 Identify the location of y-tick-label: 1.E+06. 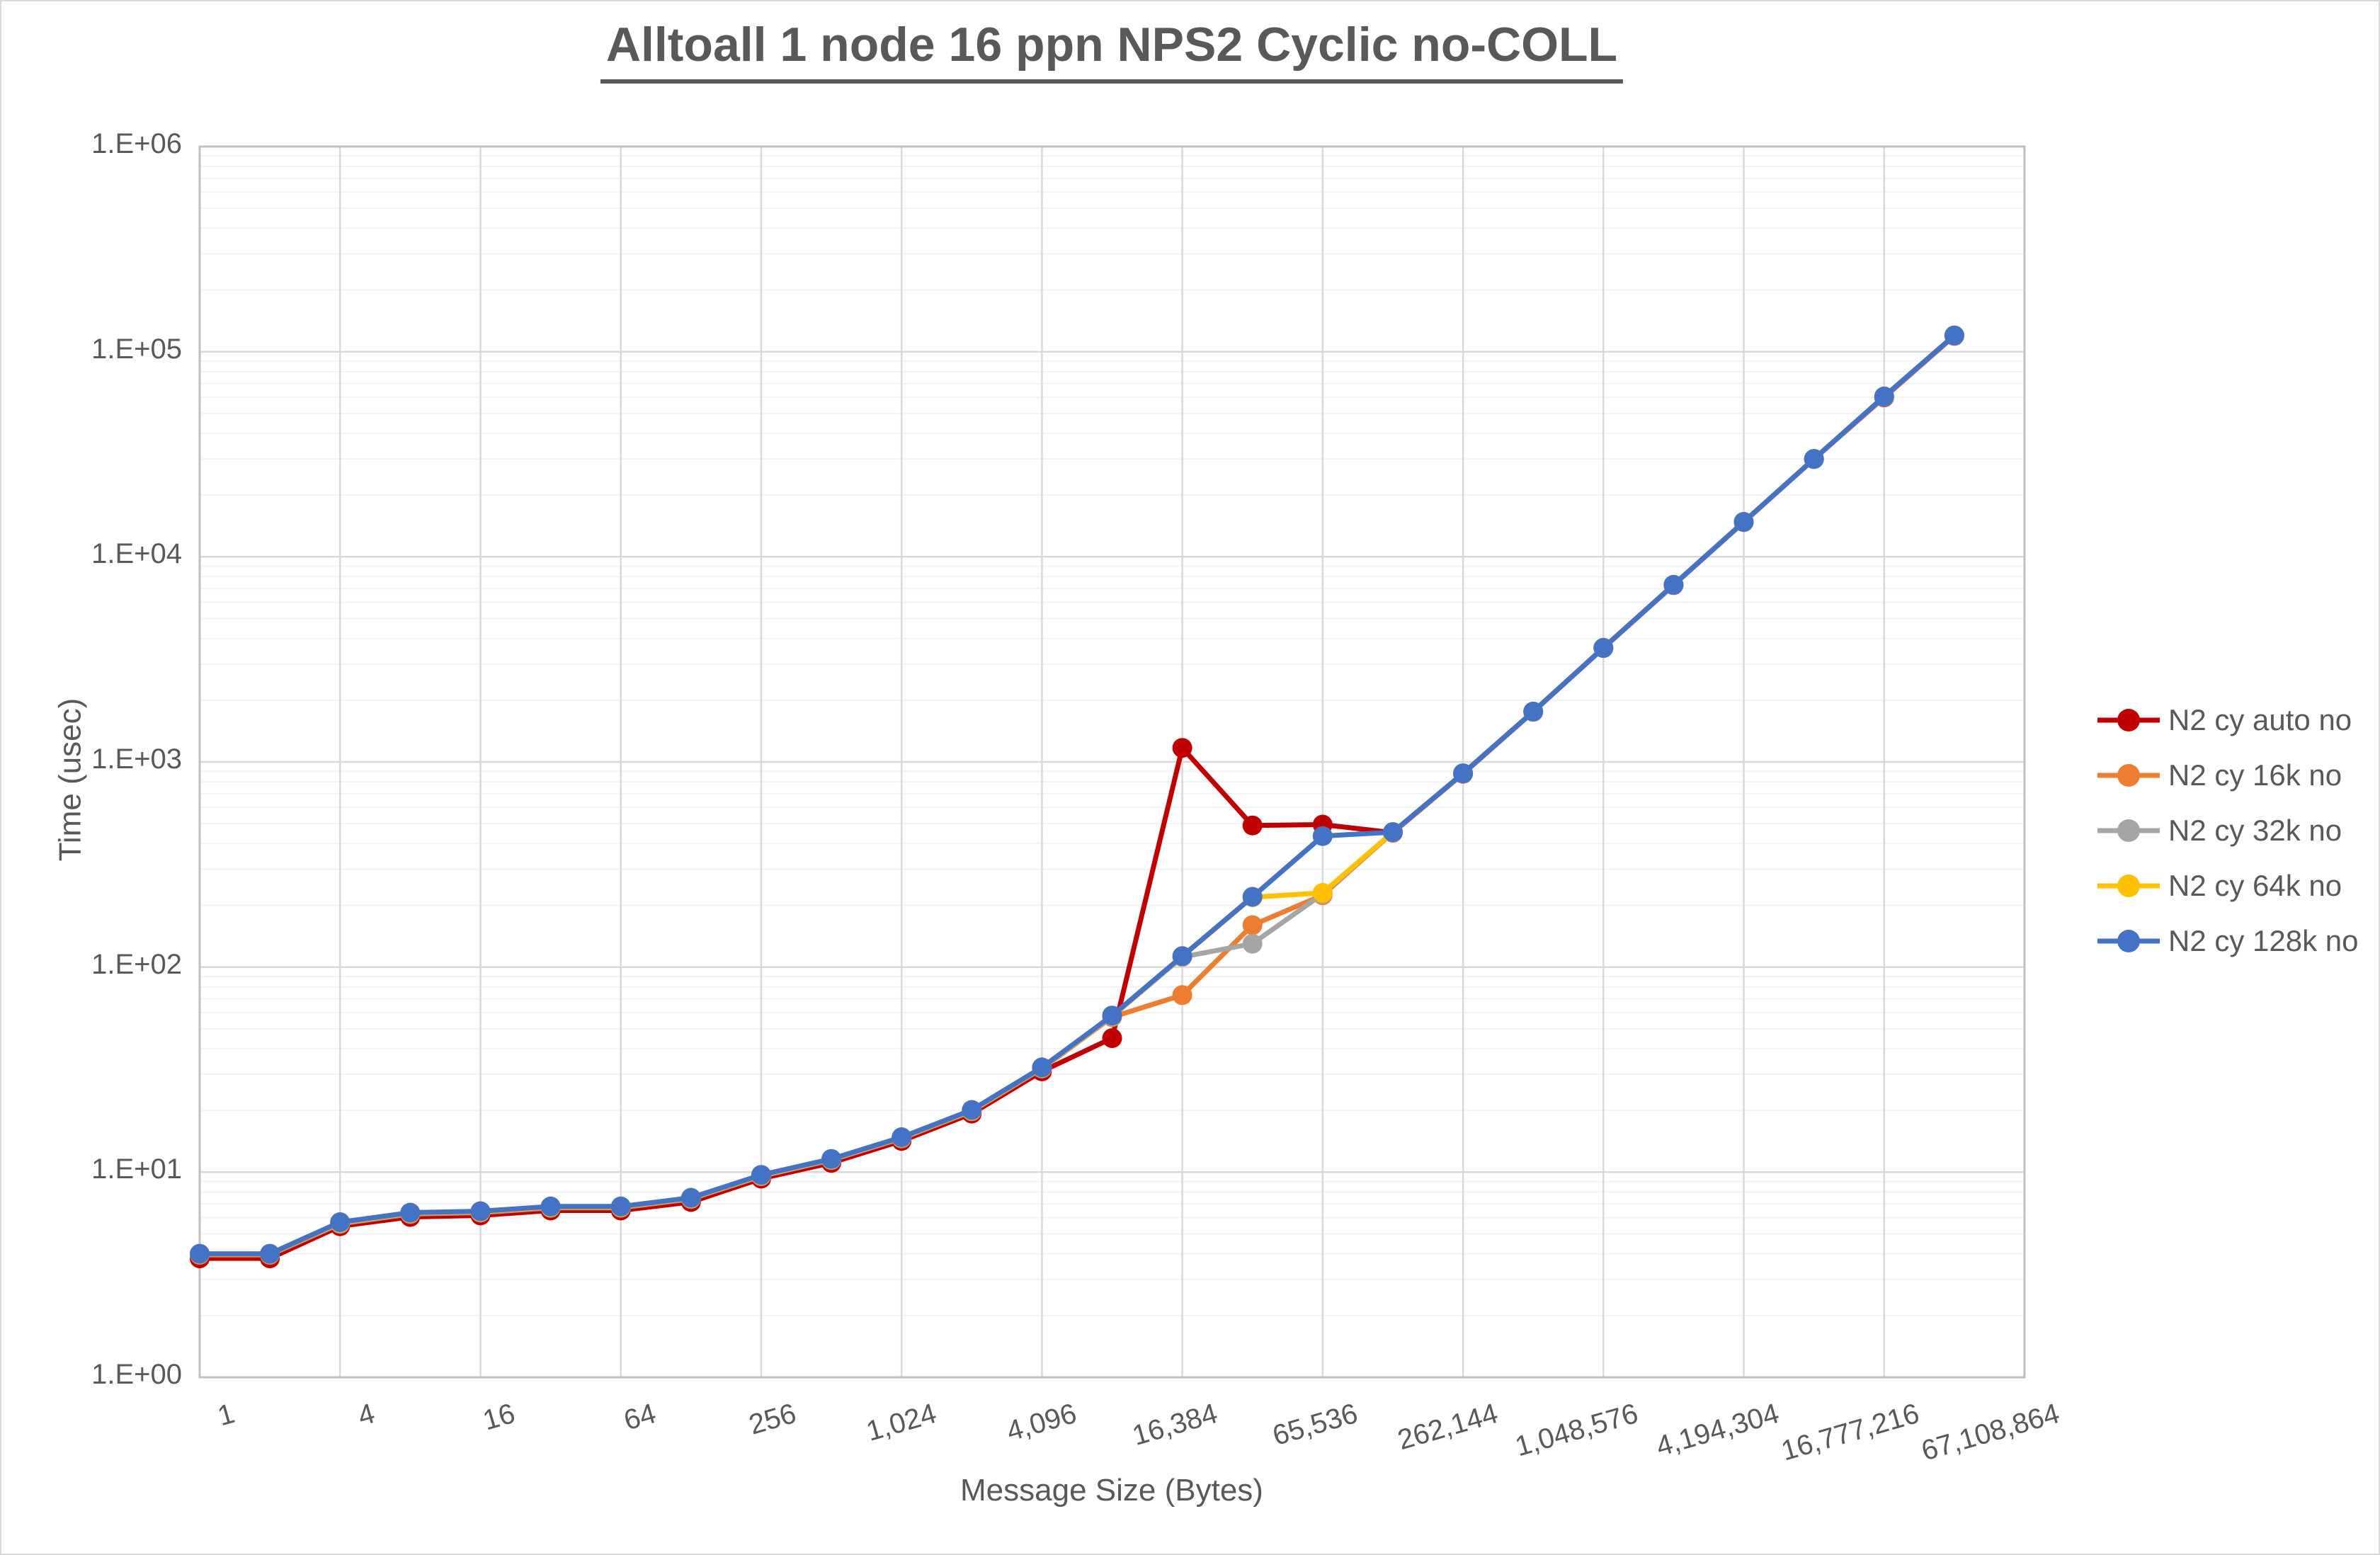
(136, 143).